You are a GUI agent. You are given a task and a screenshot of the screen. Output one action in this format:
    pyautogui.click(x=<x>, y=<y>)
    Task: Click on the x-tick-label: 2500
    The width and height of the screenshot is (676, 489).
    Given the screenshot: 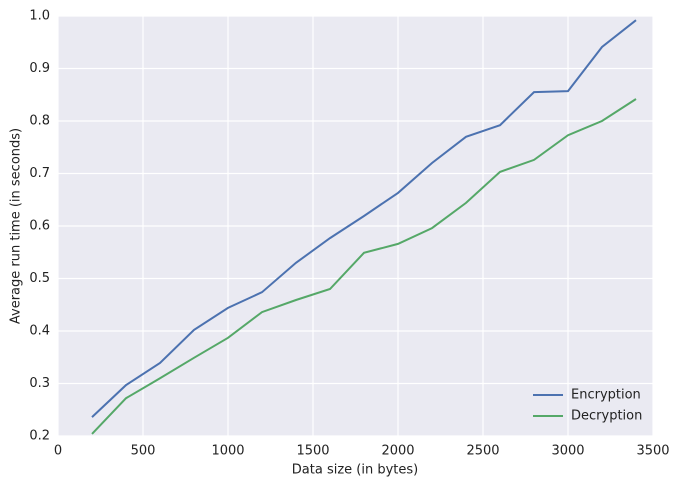 What is the action you would take?
    pyautogui.click(x=482, y=451)
    